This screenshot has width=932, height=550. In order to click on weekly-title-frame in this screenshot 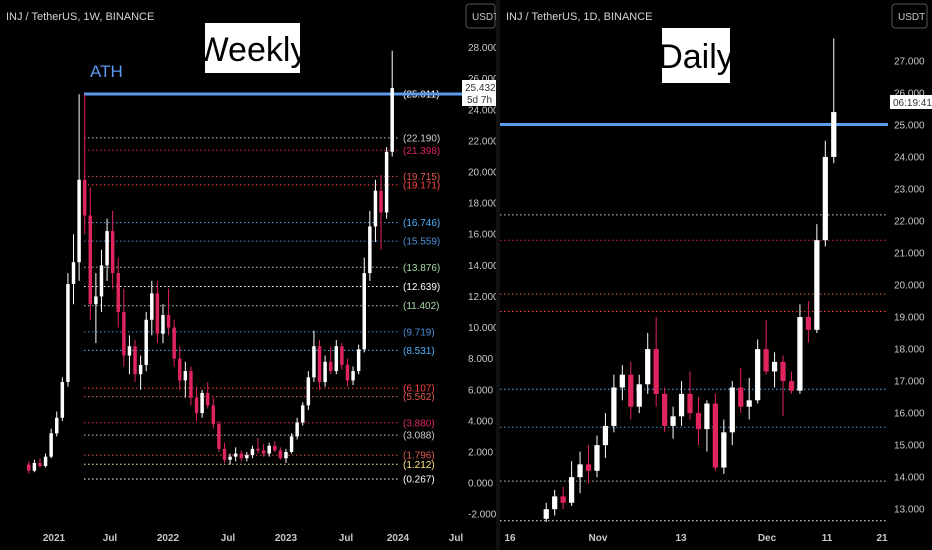, I will do `click(252, 48)`.